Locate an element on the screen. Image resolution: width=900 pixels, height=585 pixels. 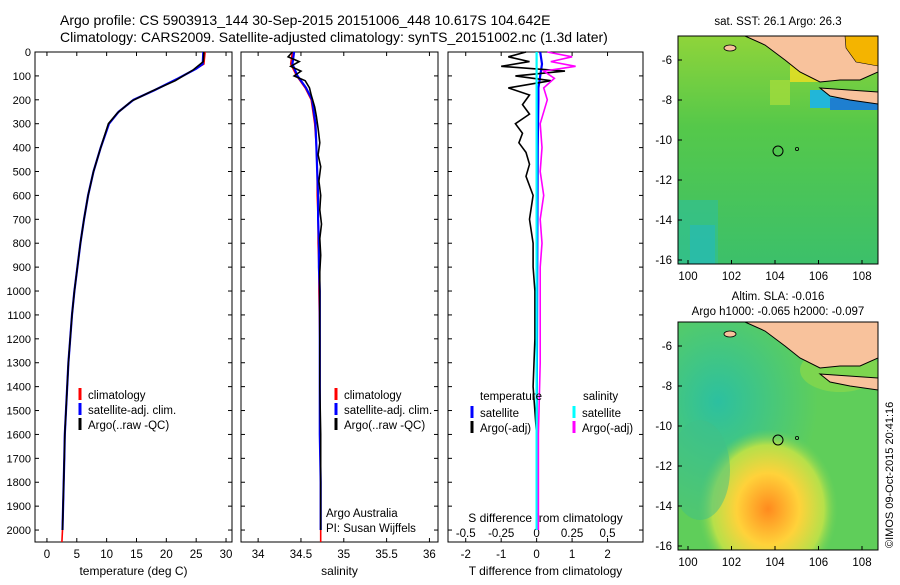
s-difference-tick-label: -0.5 is located at coordinates (466, 534).